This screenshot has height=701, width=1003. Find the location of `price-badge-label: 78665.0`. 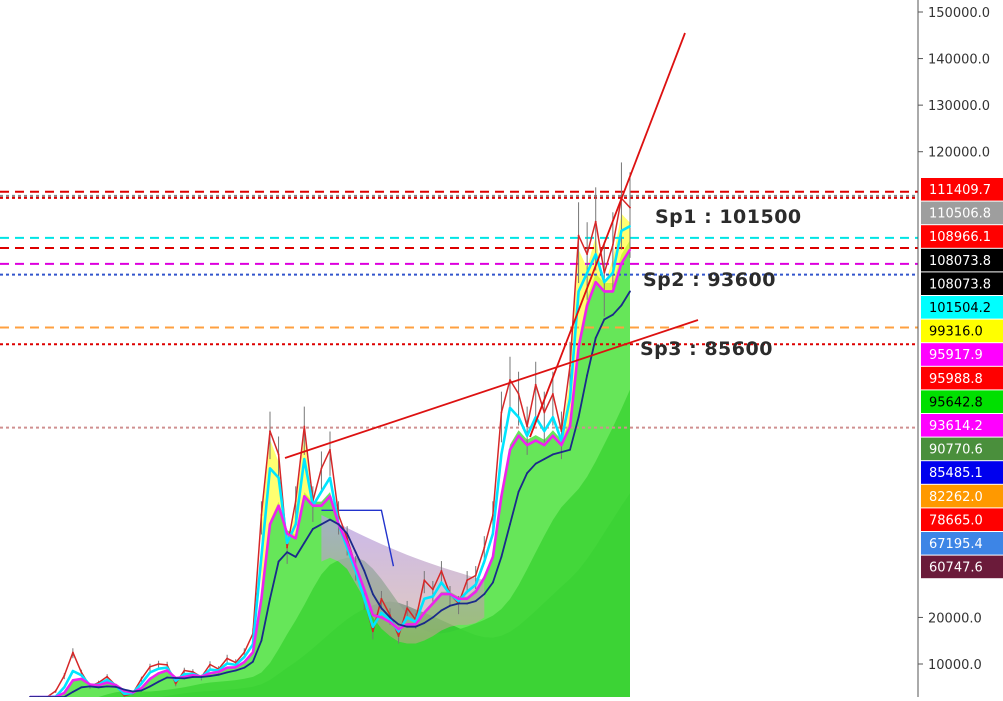

price-badge-label: 78665.0 is located at coordinates (956, 520).